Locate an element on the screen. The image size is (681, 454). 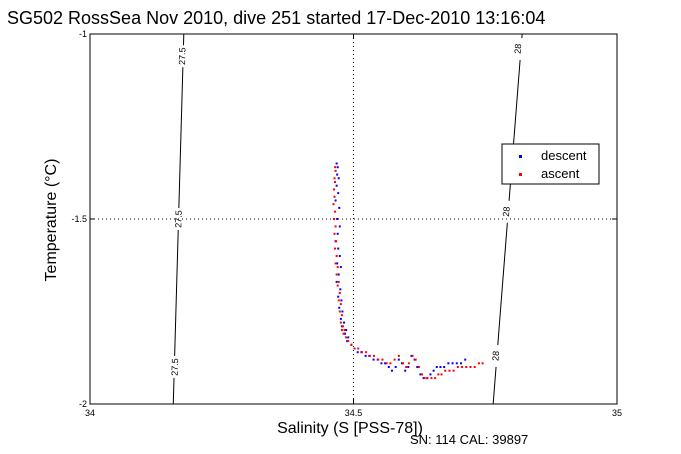
legend-label-descent: descent is located at coordinates (564, 155).